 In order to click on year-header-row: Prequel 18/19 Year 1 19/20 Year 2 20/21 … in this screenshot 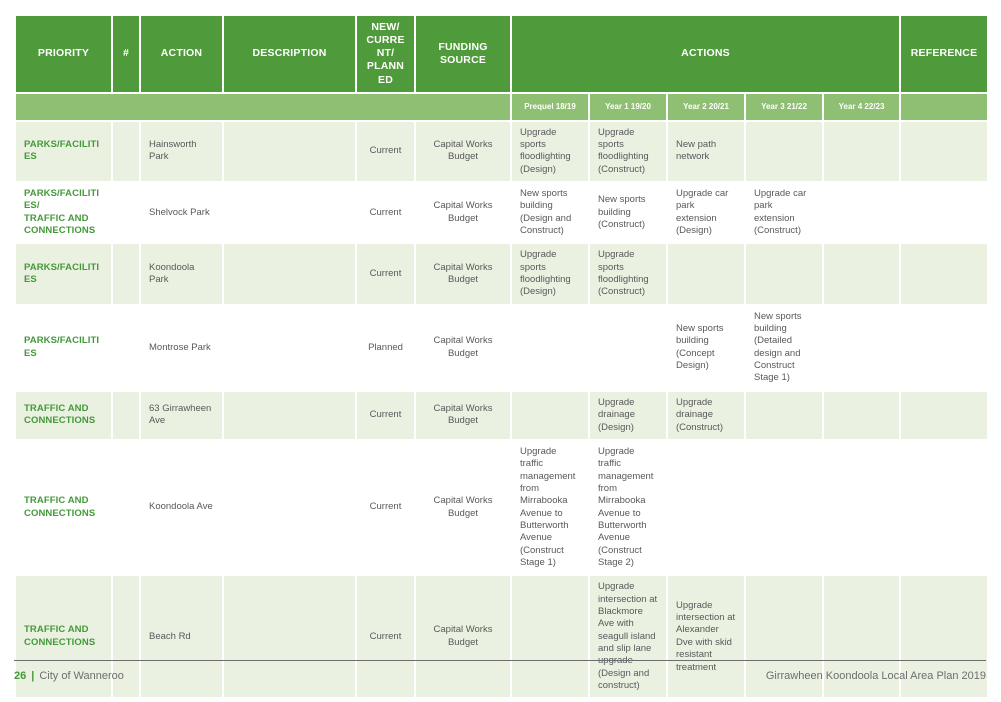, I will do `click(501, 106)`.